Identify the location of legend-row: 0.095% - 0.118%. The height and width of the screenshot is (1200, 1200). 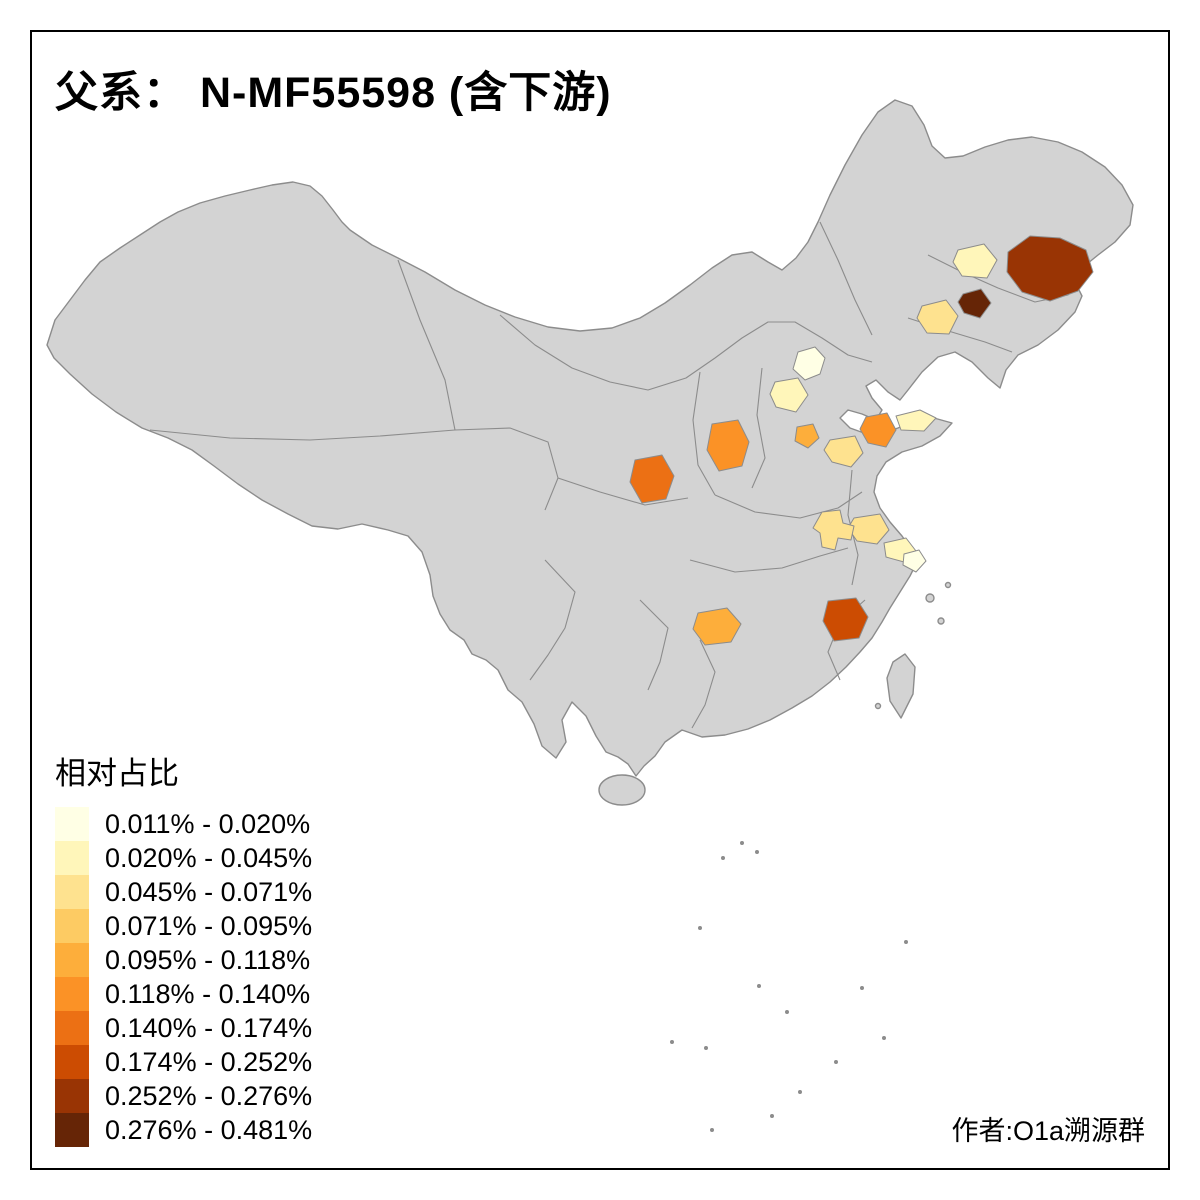
(183, 960).